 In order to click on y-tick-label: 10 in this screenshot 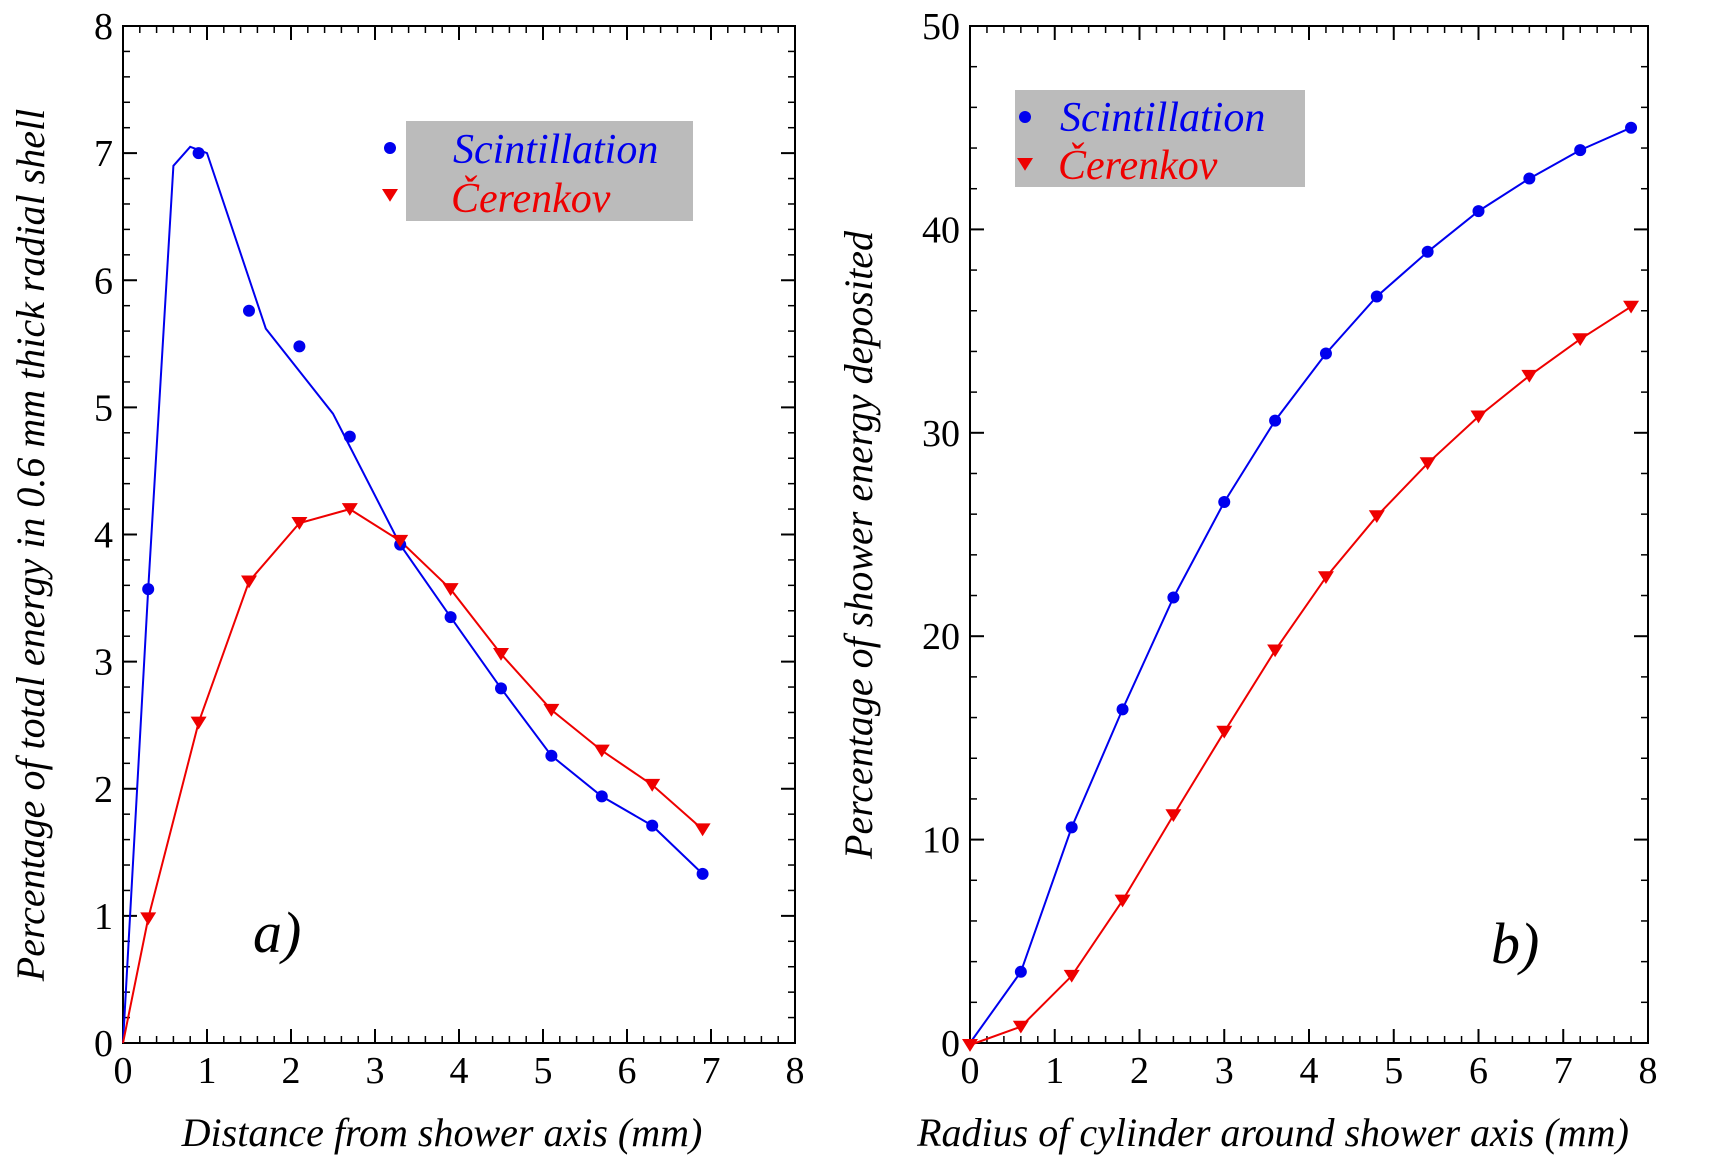, I will do `click(941, 841)`.